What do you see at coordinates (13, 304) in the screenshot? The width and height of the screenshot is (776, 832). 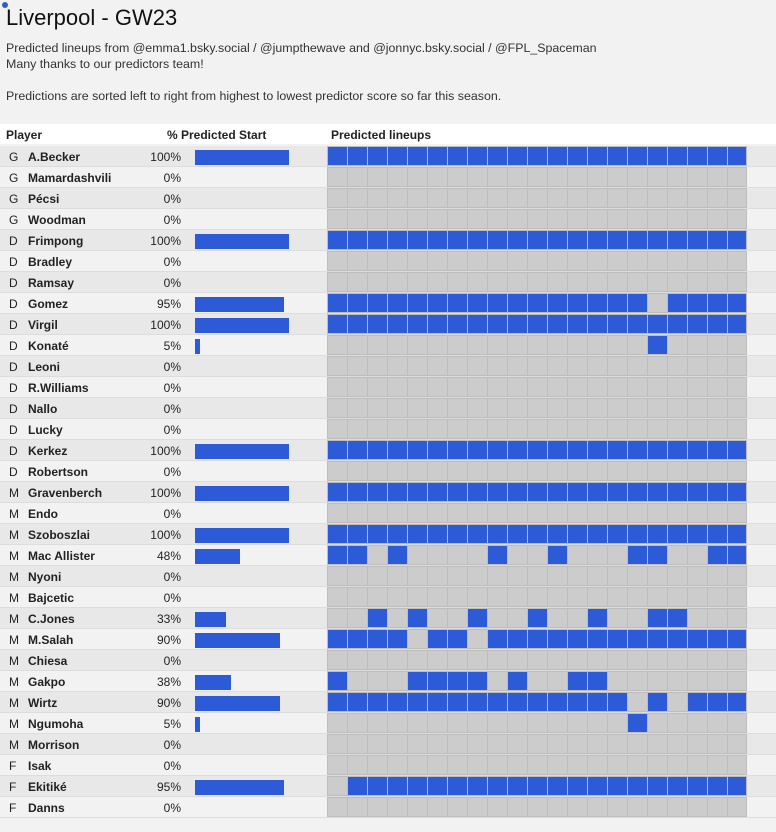 I see `player-position: D` at bounding box center [13, 304].